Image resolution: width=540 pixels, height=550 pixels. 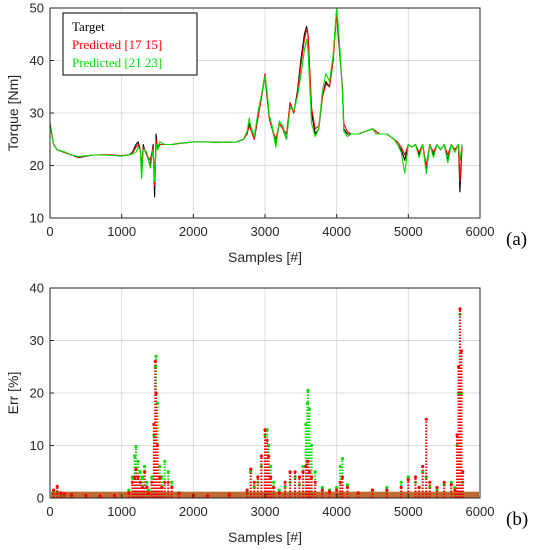 What do you see at coordinates (37, 113) in the screenshot?
I see `torque-y-tick-label: 30` at bounding box center [37, 113].